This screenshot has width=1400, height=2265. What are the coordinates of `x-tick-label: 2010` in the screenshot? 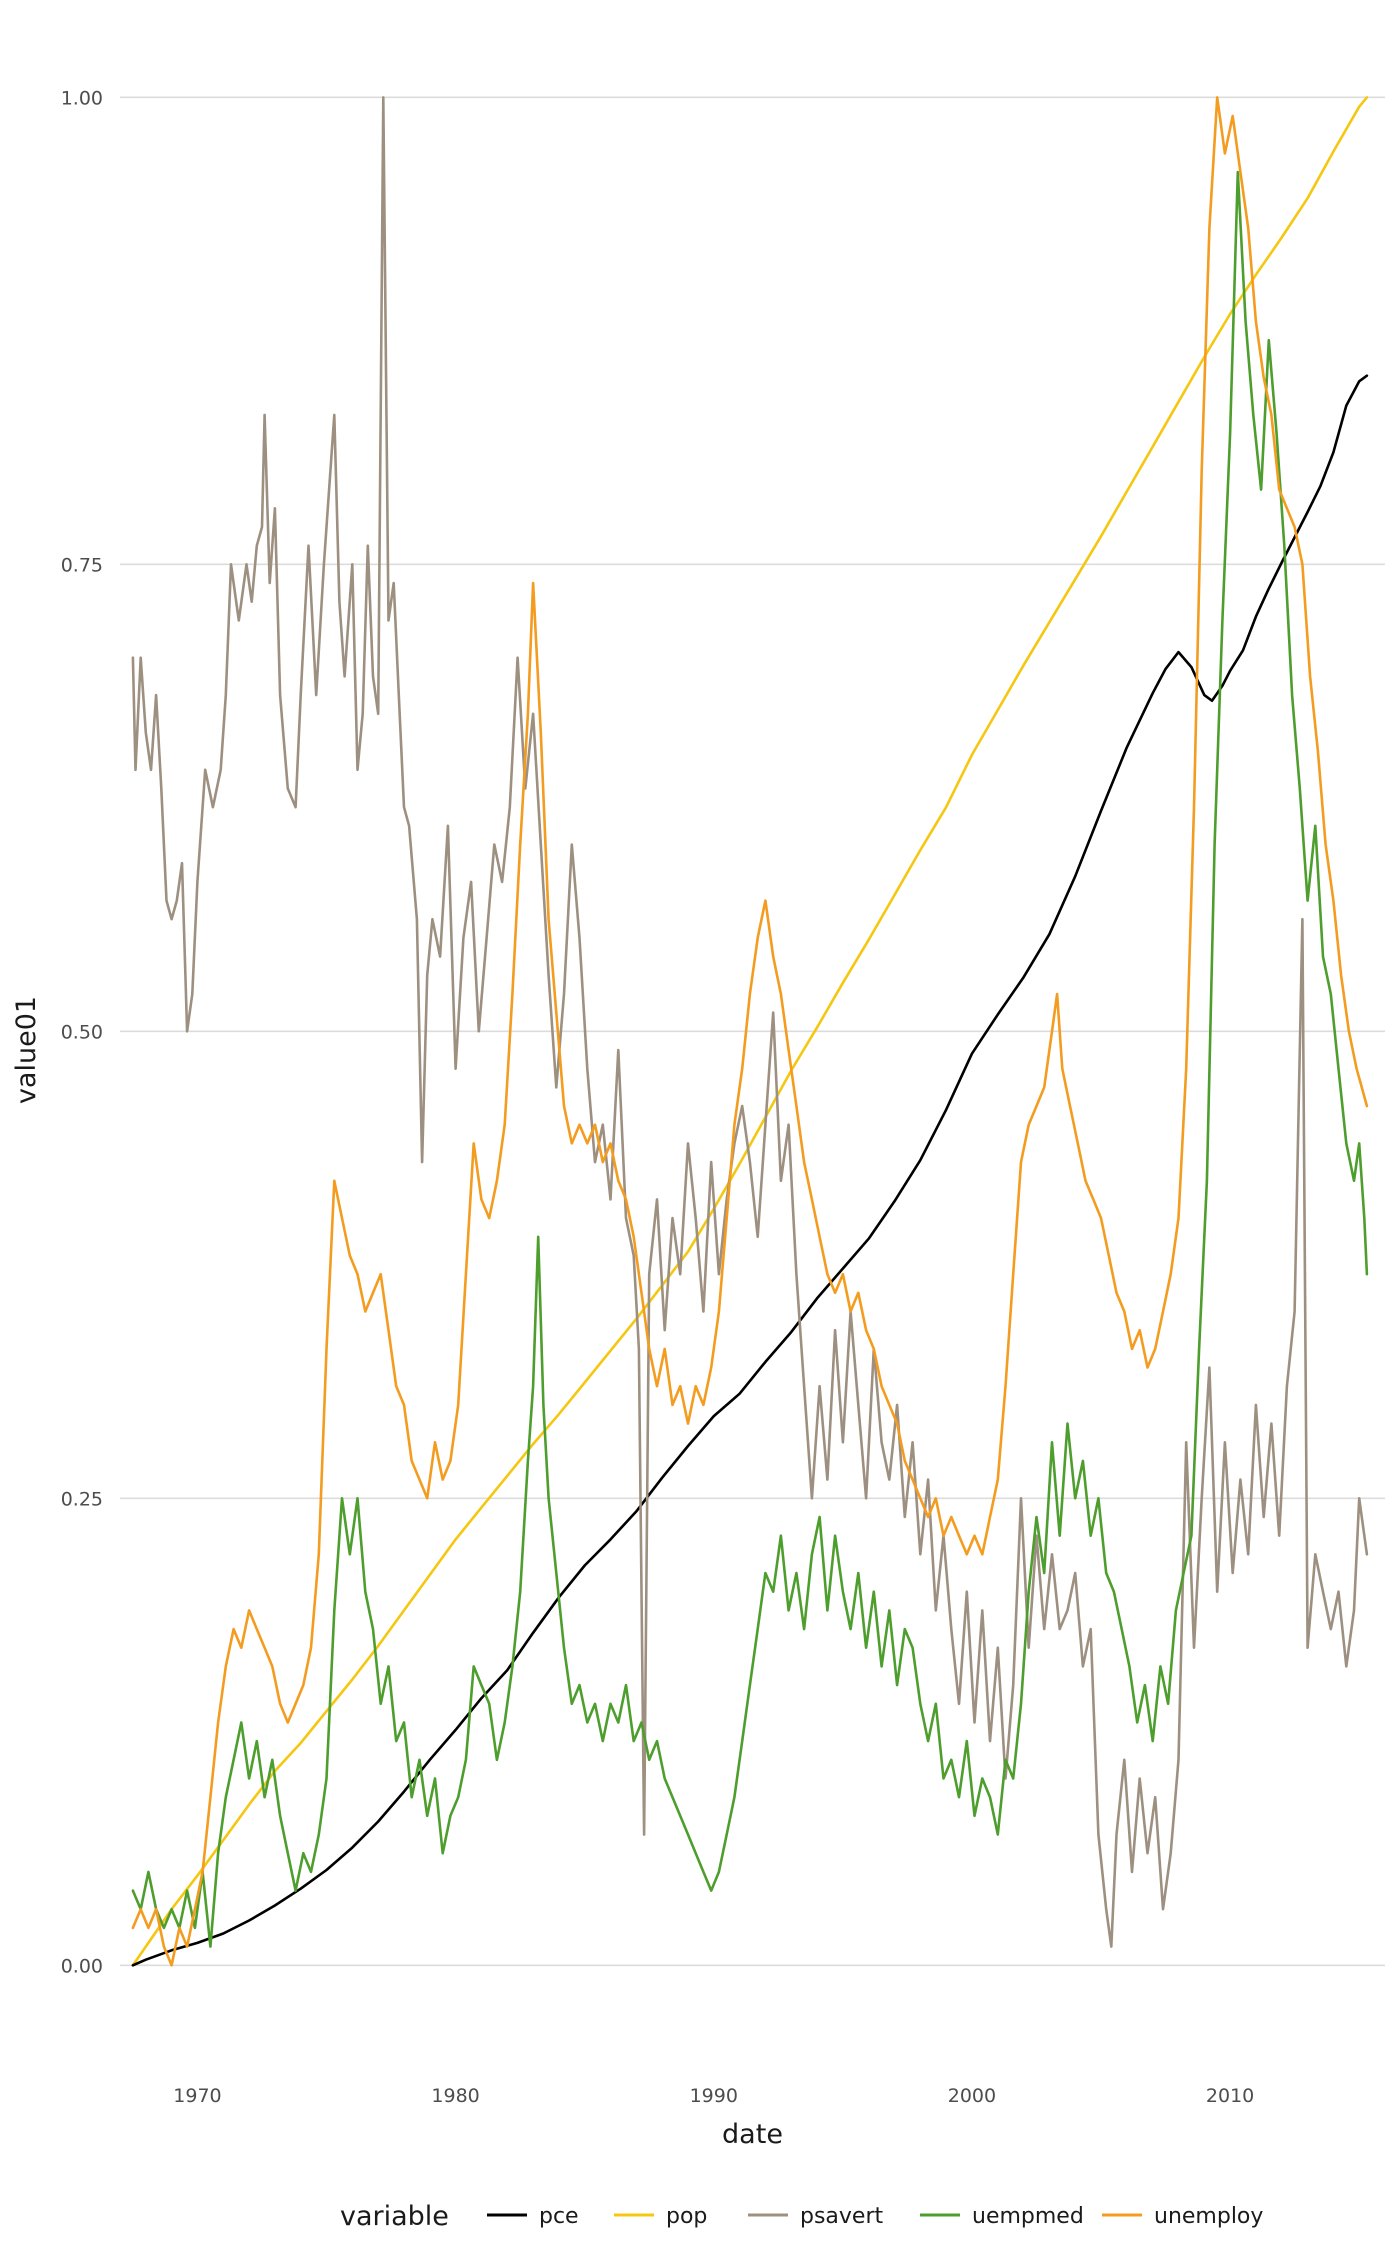 It's located at (1230, 2096).